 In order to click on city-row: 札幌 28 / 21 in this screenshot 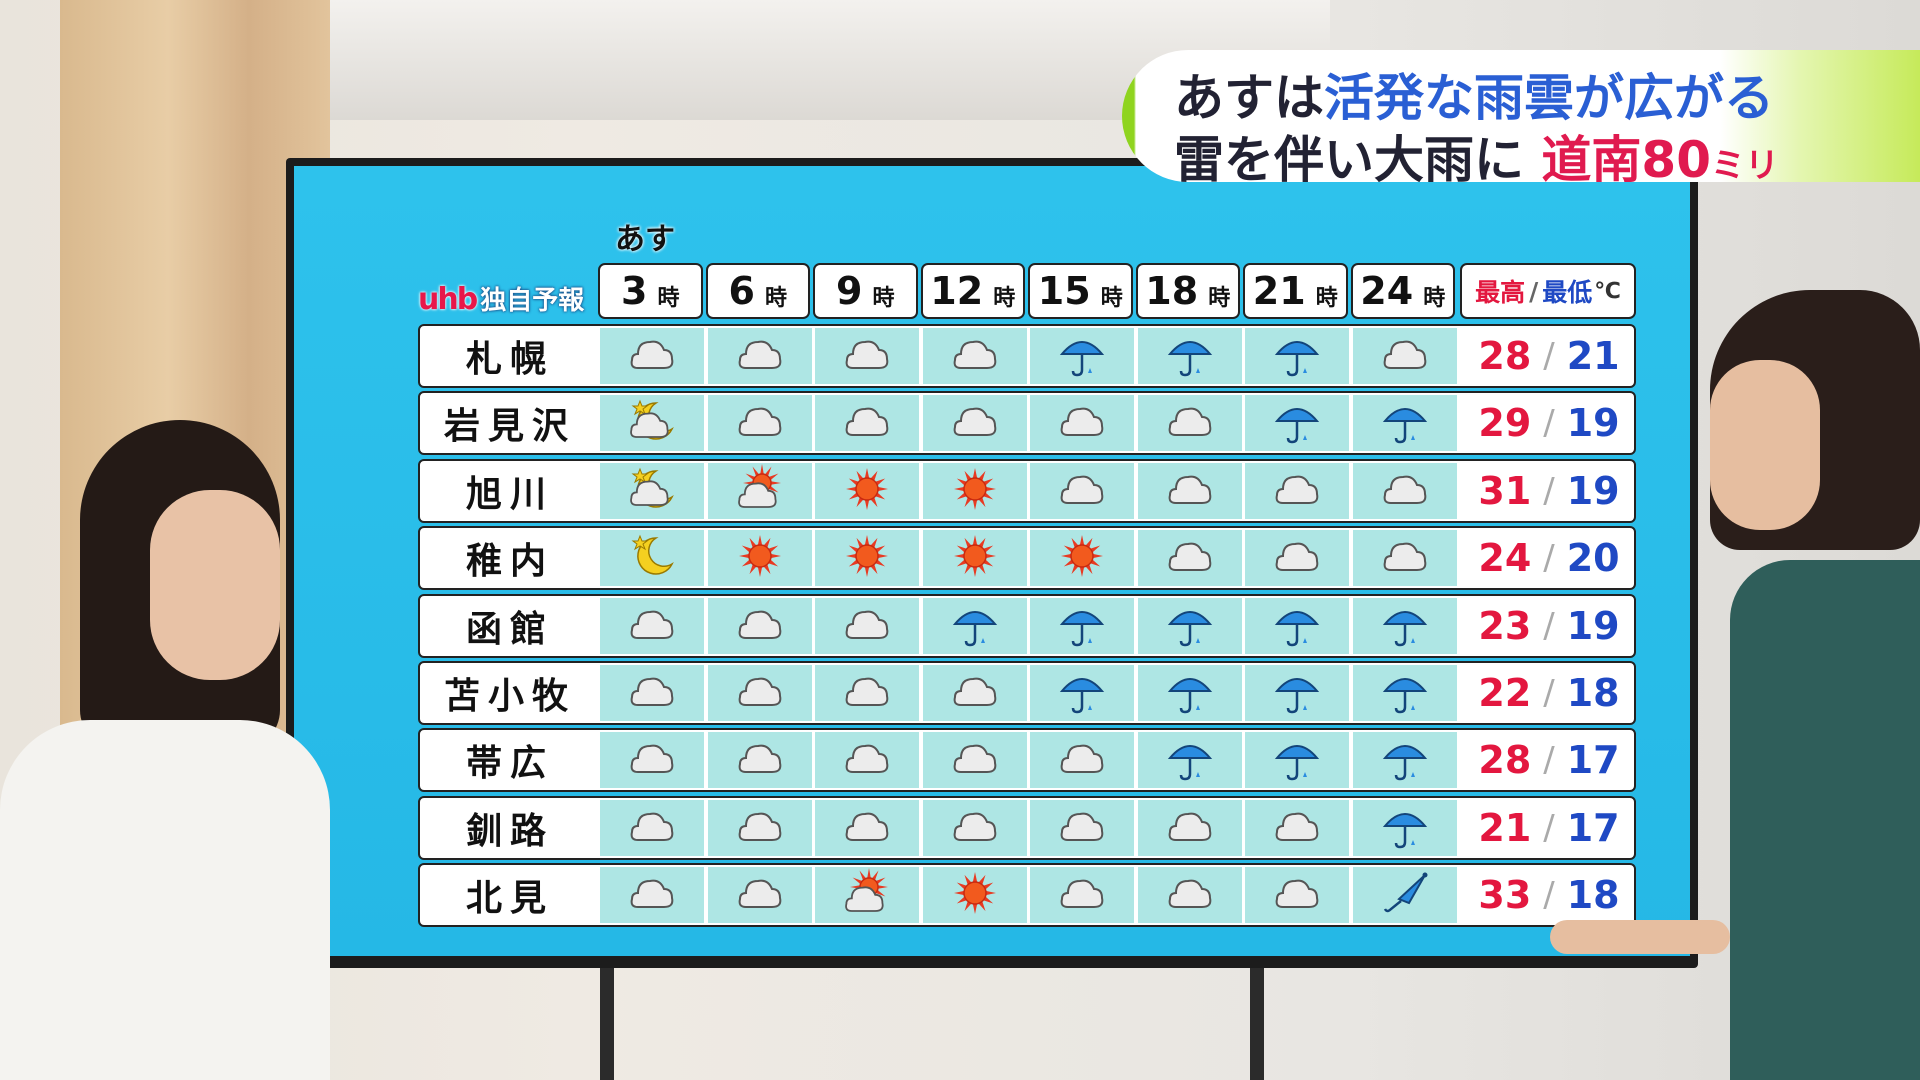, I will do `click(1027, 356)`.